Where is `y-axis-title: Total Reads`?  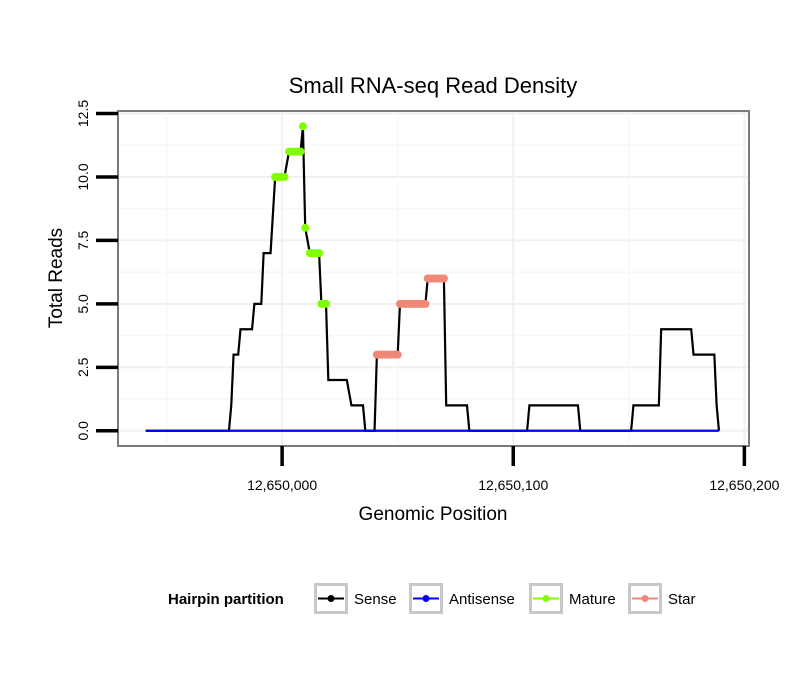 y-axis-title: Total Reads is located at coordinates (56, 278).